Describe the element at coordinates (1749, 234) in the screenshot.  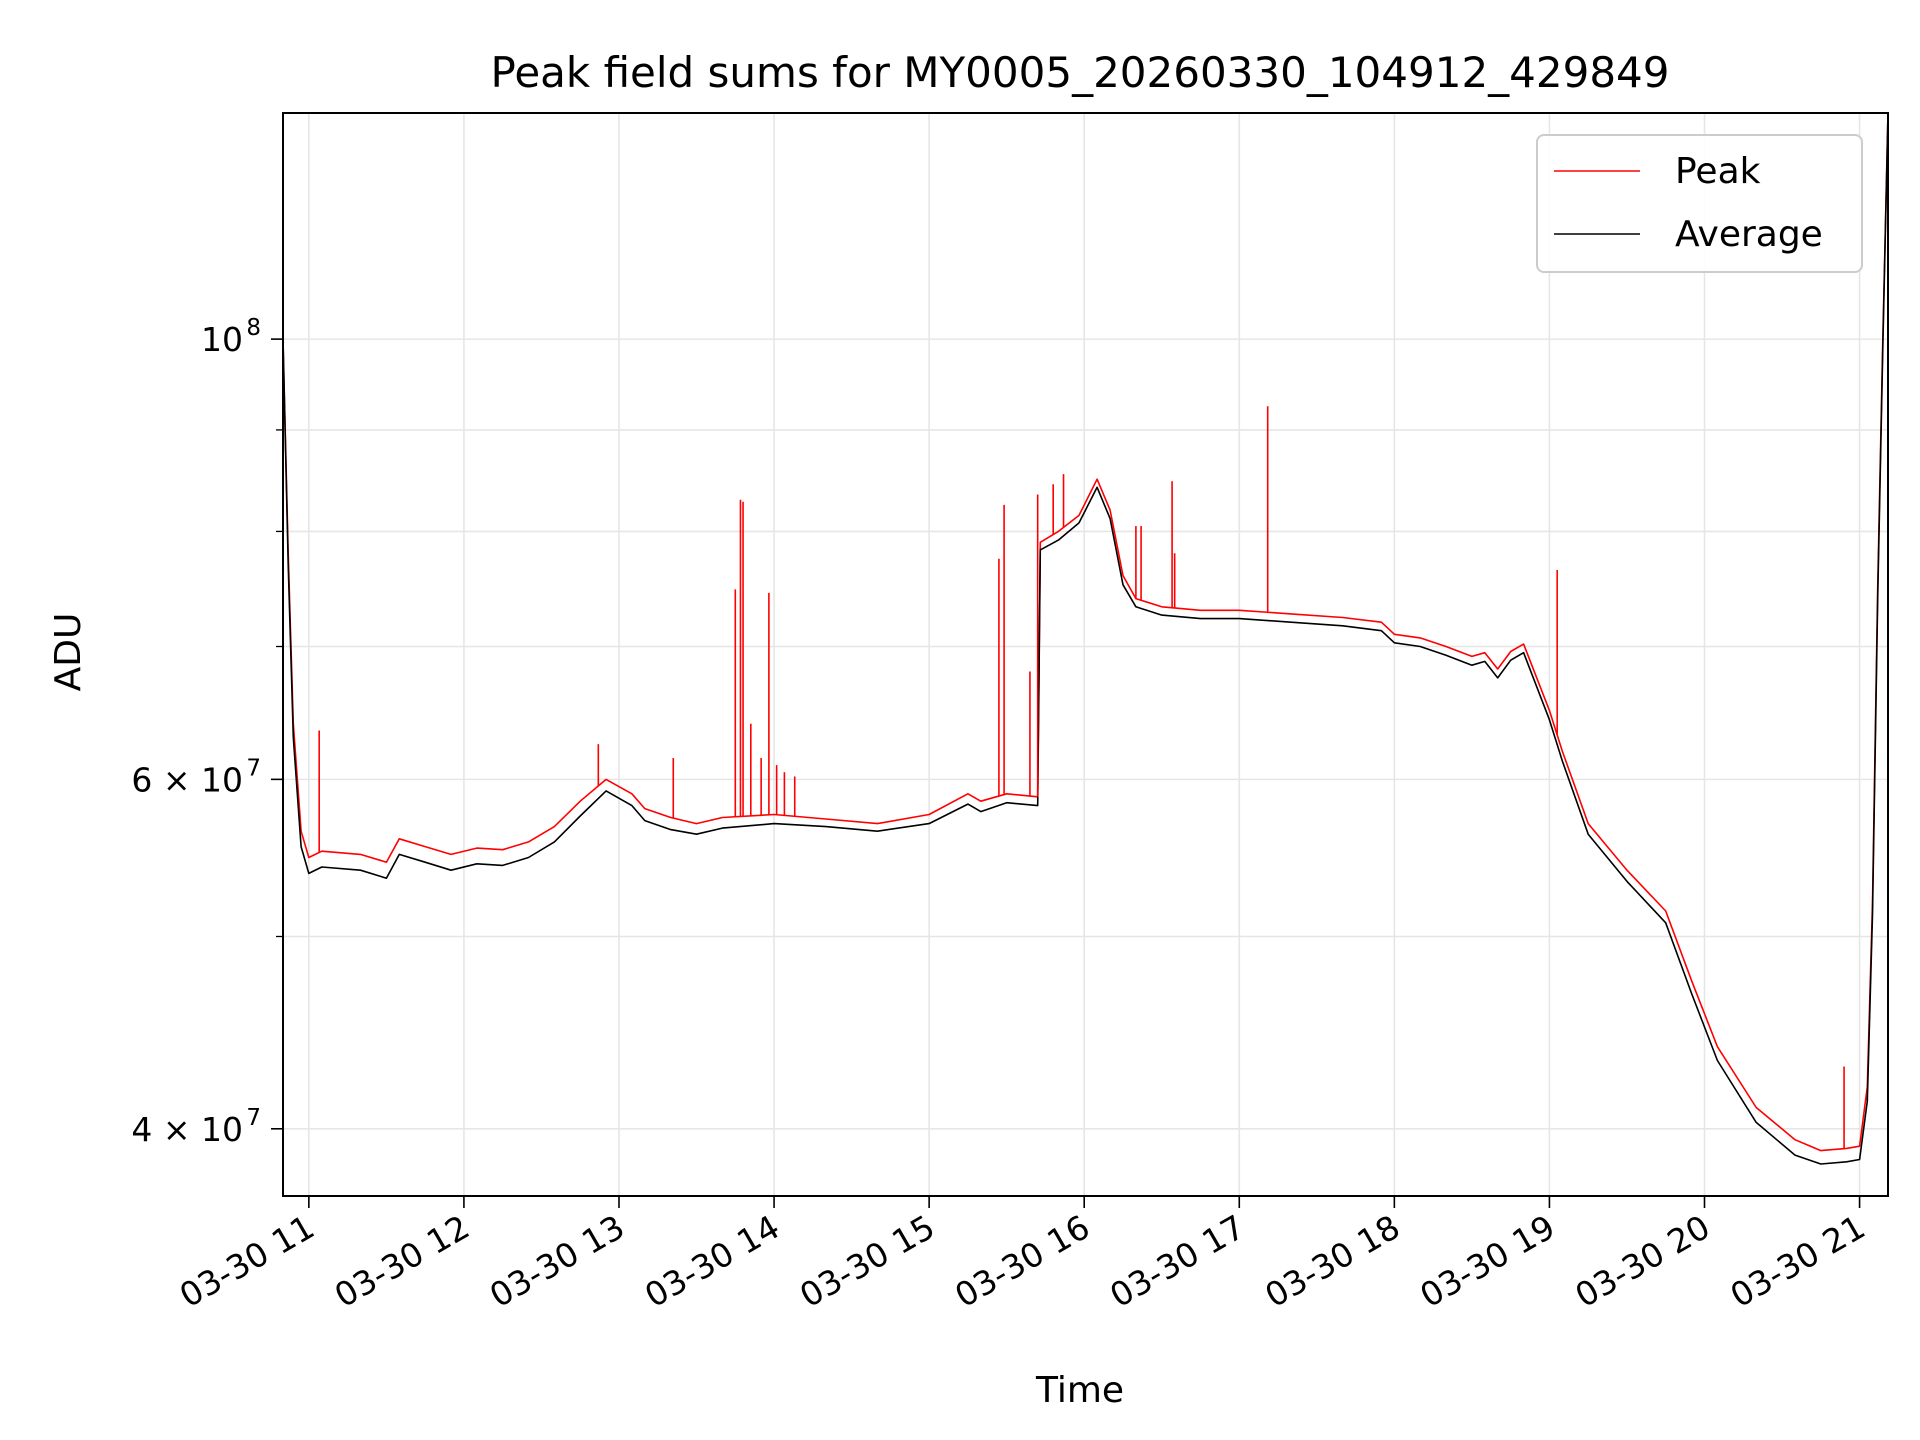
I see `legend-label-average: Average` at that location.